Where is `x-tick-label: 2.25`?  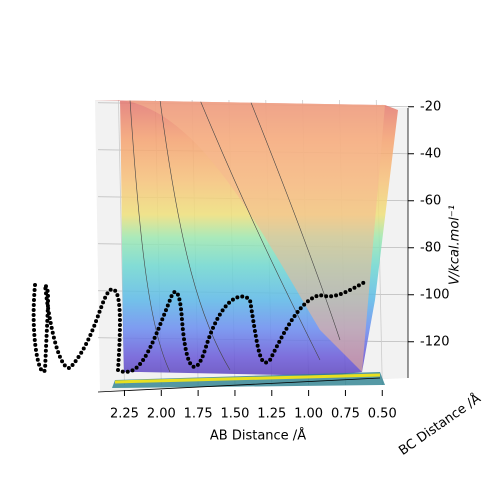 x-tick-label: 2.25 is located at coordinates (124, 414).